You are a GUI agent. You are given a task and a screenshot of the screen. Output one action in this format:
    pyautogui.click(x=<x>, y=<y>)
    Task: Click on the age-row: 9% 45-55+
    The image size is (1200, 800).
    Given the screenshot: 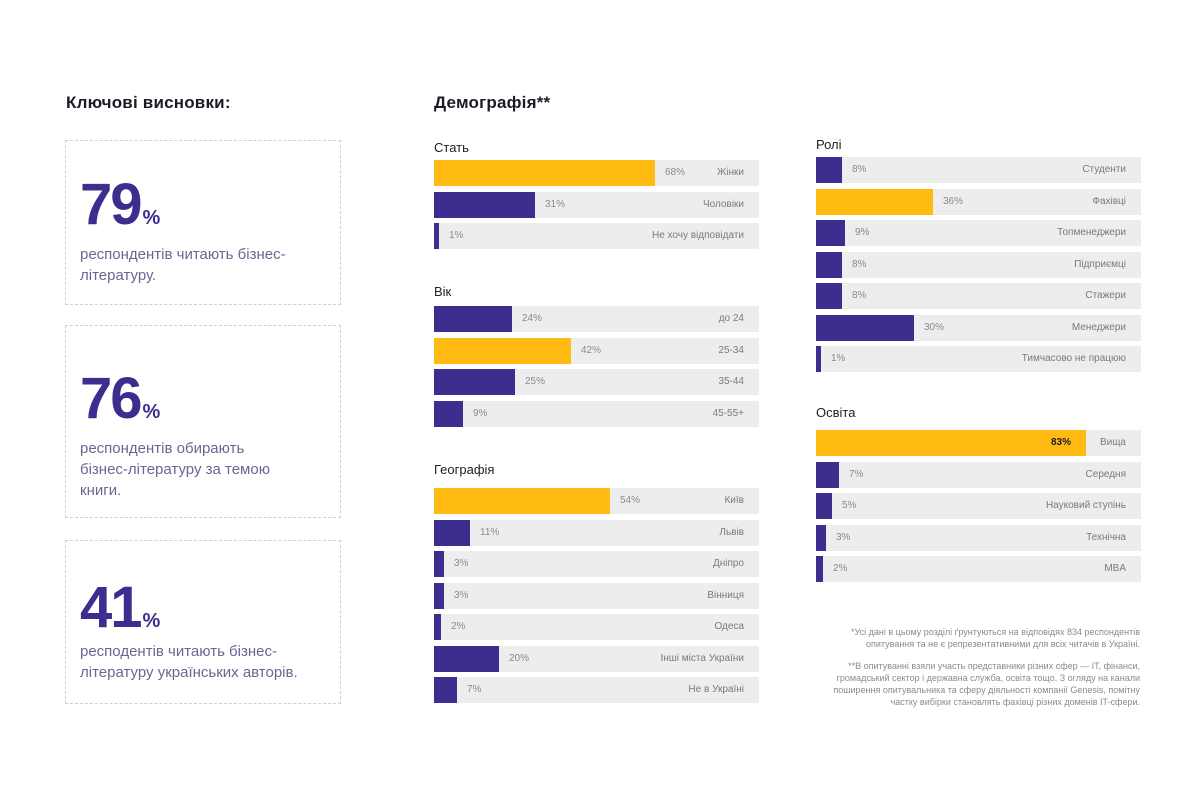 What is the action you would take?
    pyautogui.click(x=596, y=413)
    